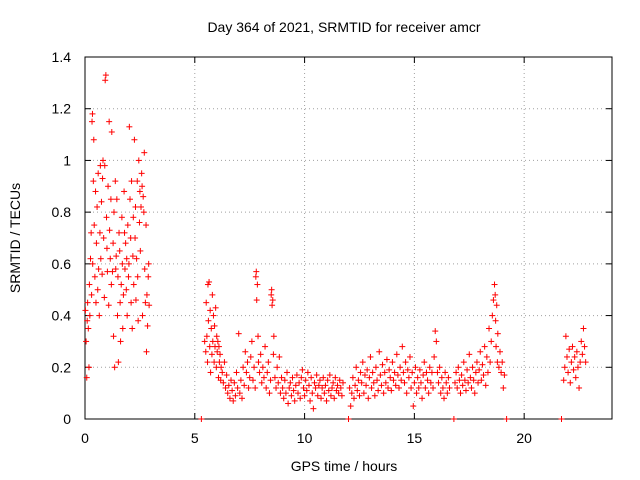 The image size is (640, 480). What do you see at coordinates (62, 316) in the screenshot?
I see `y-tick-label: 0.4` at bounding box center [62, 316].